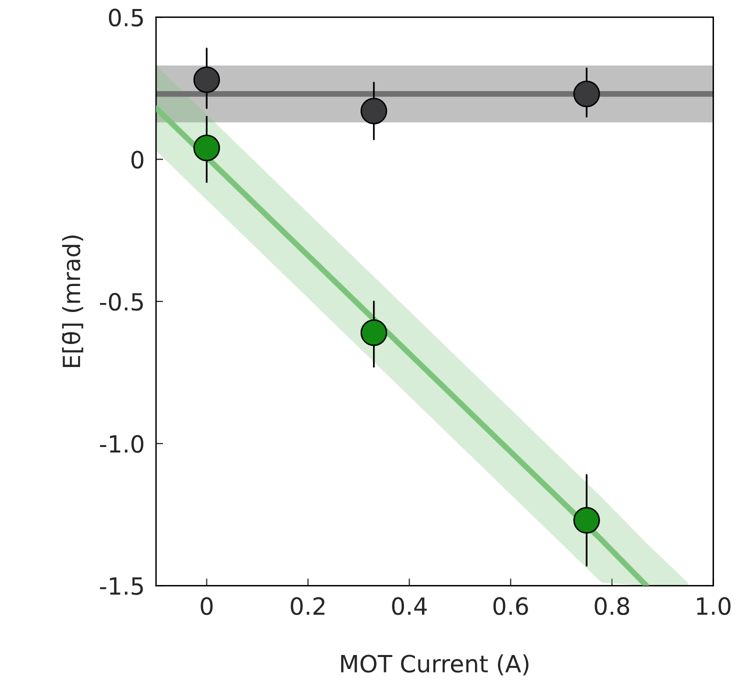 The image size is (743, 689). Describe the element at coordinates (125, 17) in the screenshot. I see `y-tick-label: 0.5` at that location.